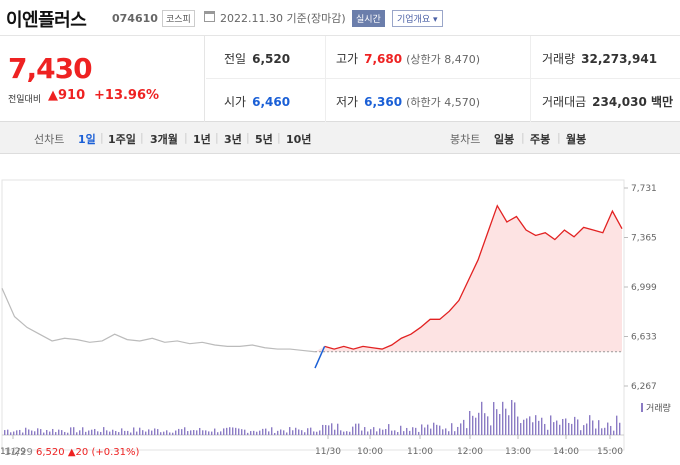 This screenshot has height=465, width=680. Describe the element at coordinates (233, 139) in the screenshot. I see `tab-3y: 3년` at that location.